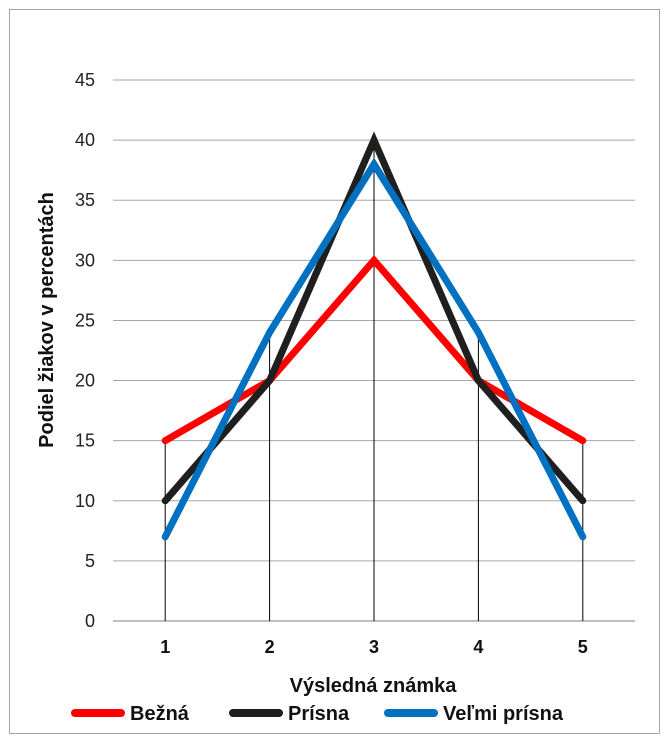 This screenshot has height=738, width=664. What do you see at coordinates (503, 714) in the screenshot?
I see `legend-label: Veľmi prísna` at bounding box center [503, 714].